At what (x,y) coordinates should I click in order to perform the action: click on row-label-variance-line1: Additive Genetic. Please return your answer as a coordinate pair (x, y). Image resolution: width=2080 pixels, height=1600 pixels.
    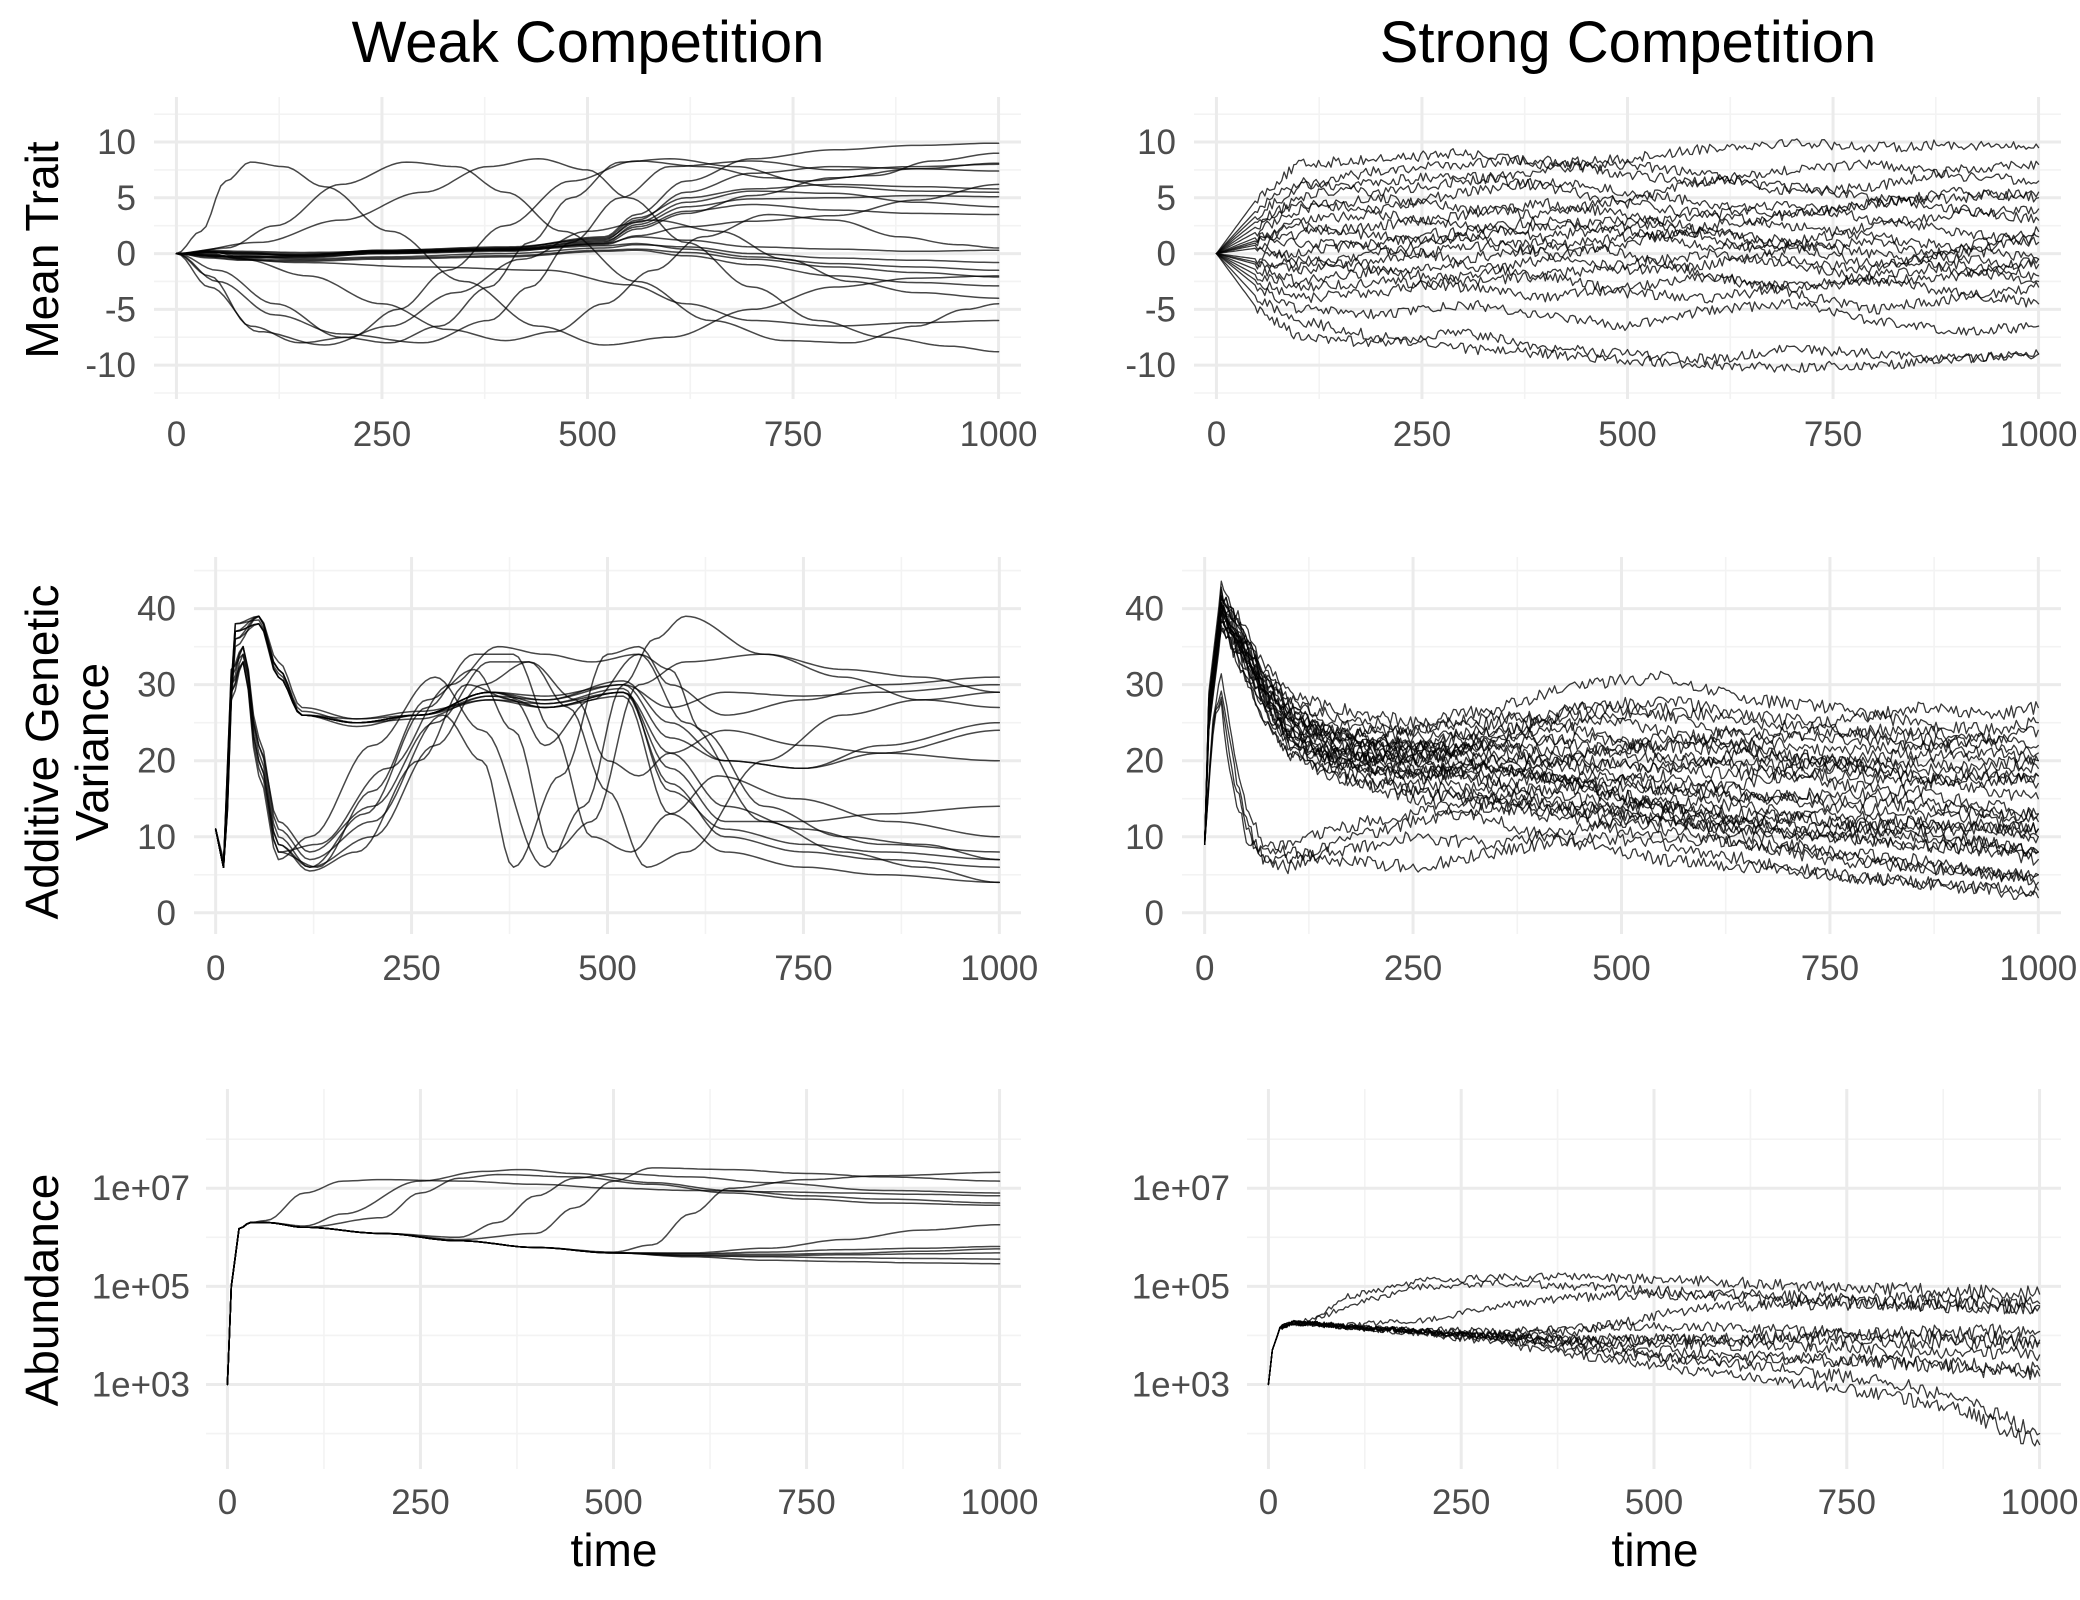
    Looking at the image, I should click on (42, 752).